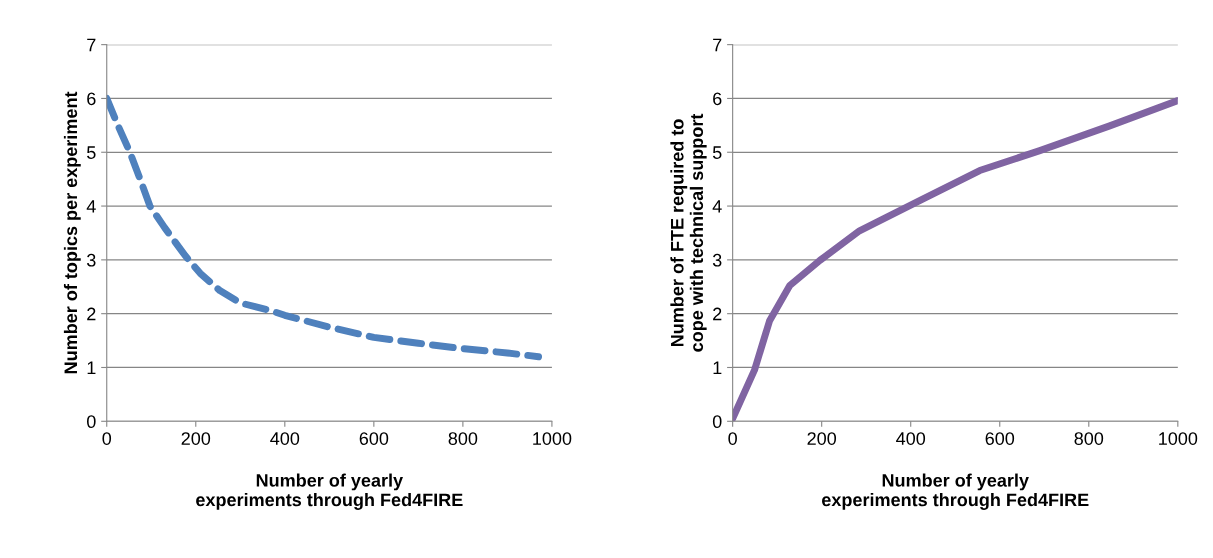  Describe the element at coordinates (72, 232) in the screenshot. I see `y-axis-title: Number of topics per experiment` at that location.